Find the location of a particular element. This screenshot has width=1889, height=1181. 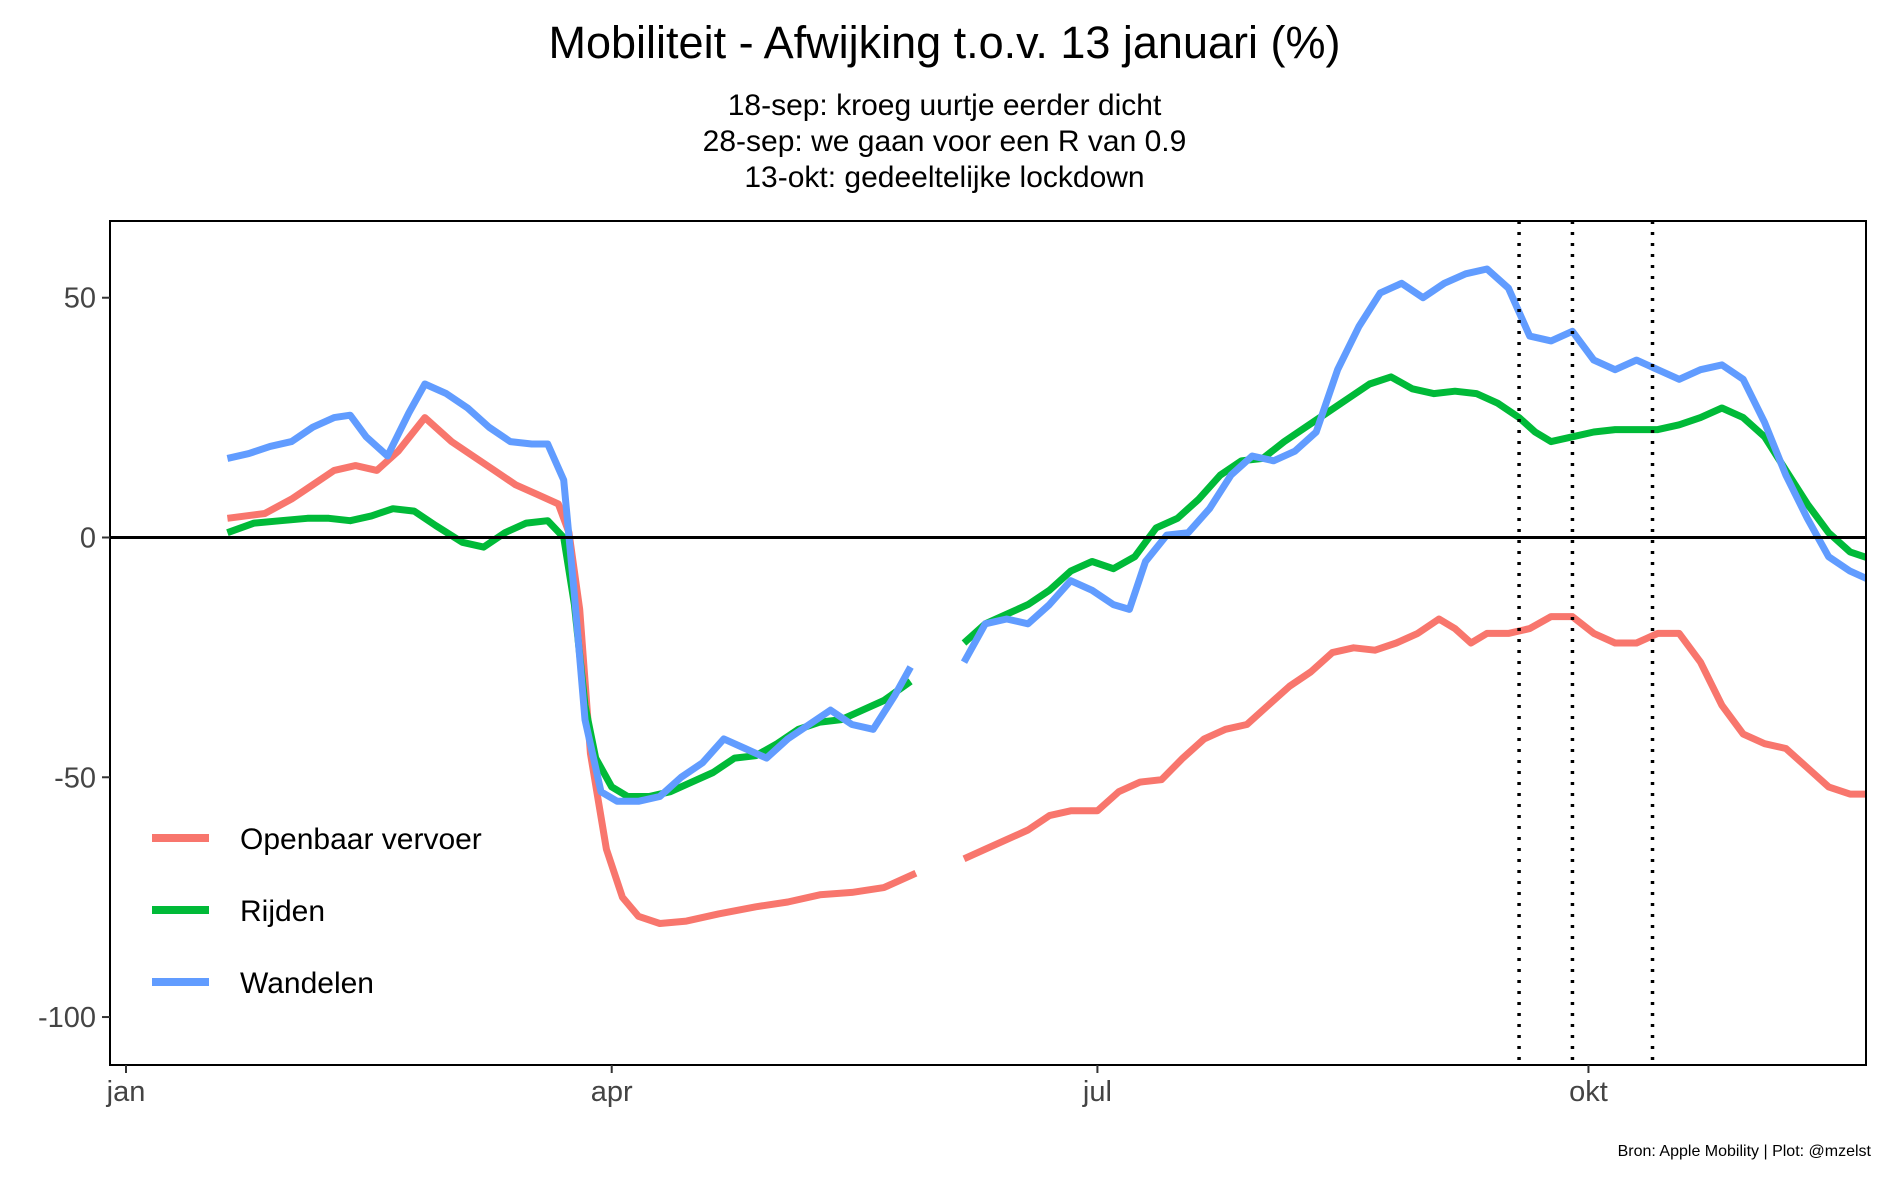

x-tick-label: okt is located at coordinates (1588, 1092).